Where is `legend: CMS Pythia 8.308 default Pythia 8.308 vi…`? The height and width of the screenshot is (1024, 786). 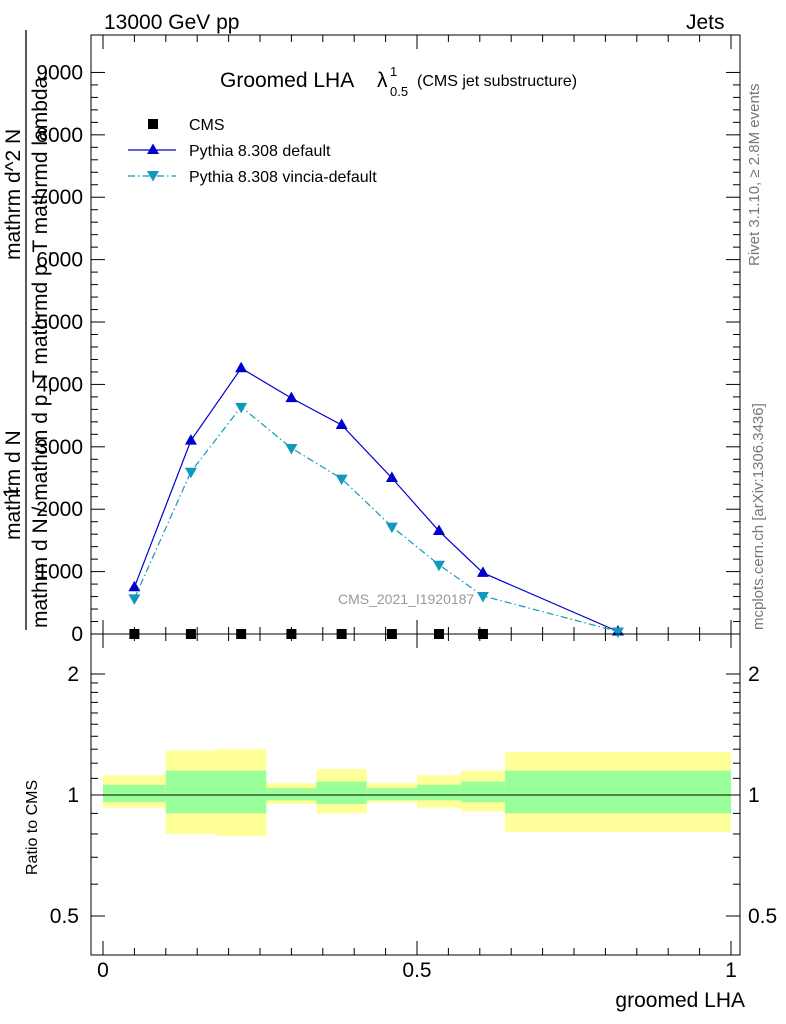
legend: CMS Pythia 8.308 default Pythia 8.308 vi… is located at coordinates (252, 151).